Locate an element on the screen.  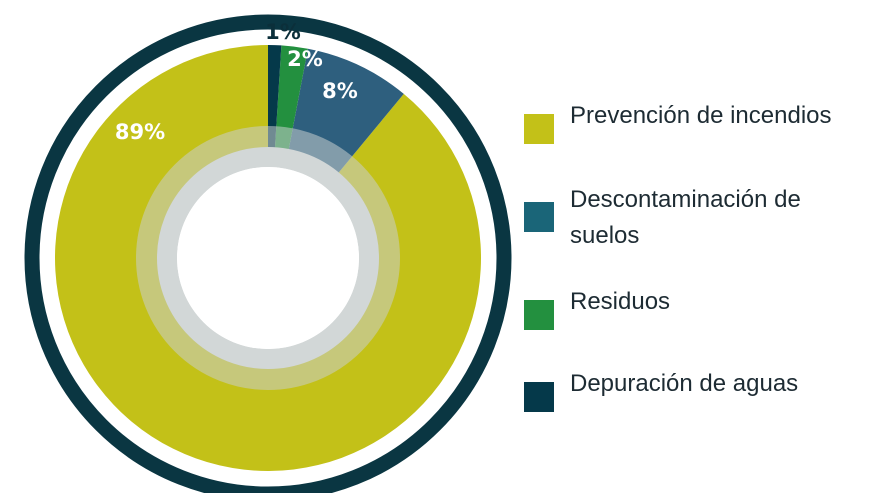
value-label: 8% is located at coordinates (340, 91).